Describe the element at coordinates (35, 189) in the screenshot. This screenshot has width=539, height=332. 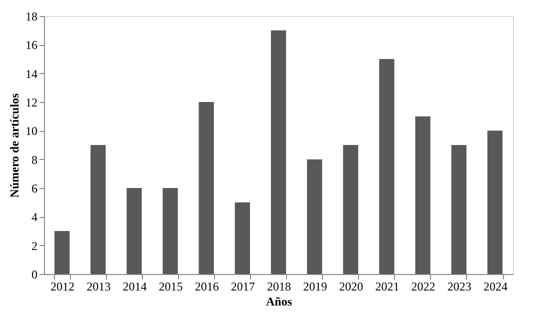
I see `y-tick-label: 6` at that location.